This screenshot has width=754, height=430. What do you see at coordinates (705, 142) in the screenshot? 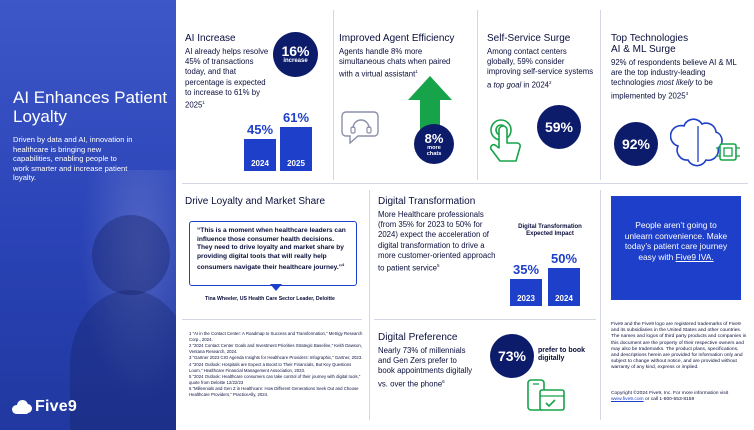
I see `brain-chip-icon` at bounding box center [705, 142].